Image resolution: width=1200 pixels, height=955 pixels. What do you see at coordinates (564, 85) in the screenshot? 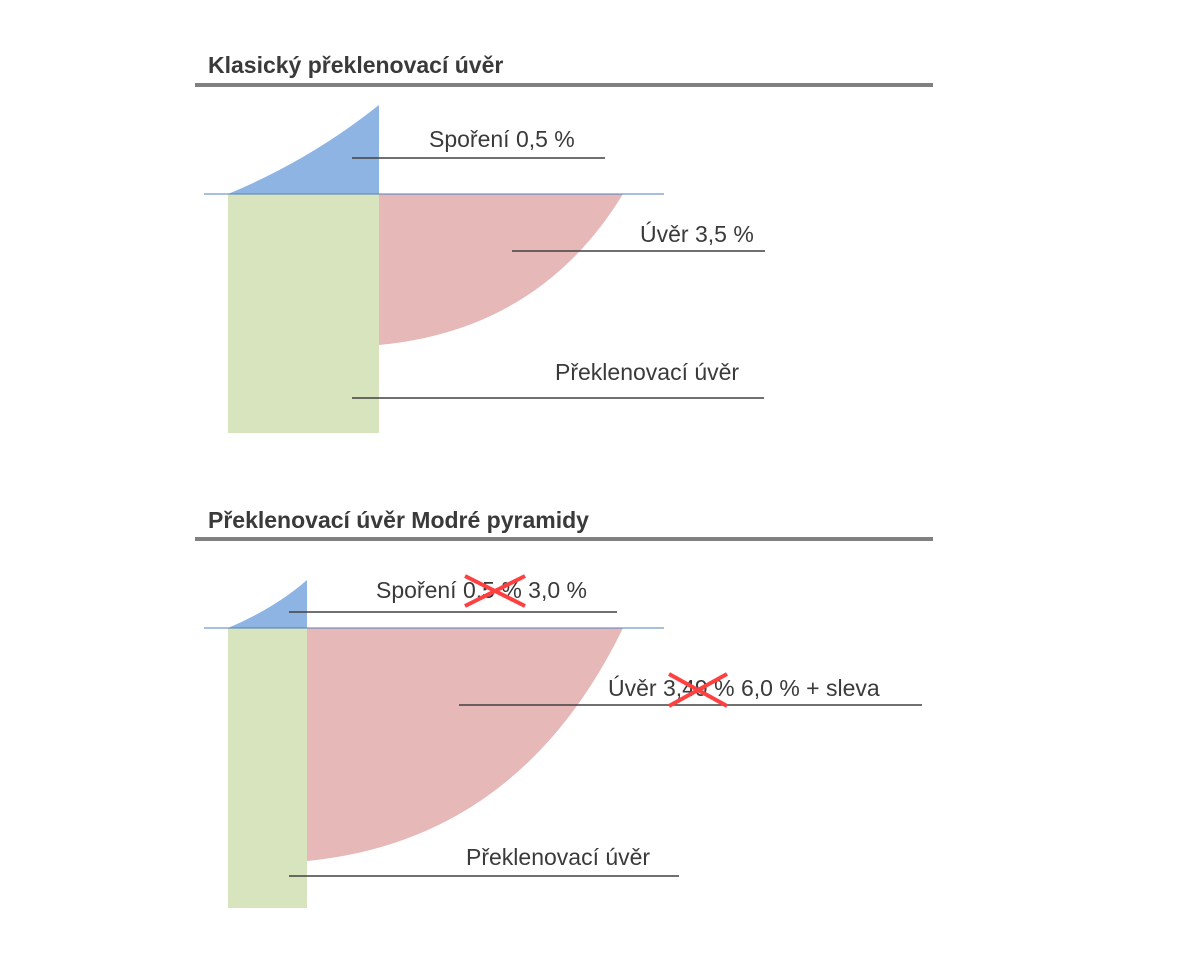
I see `panel1-title-rule` at bounding box center [564, 85].